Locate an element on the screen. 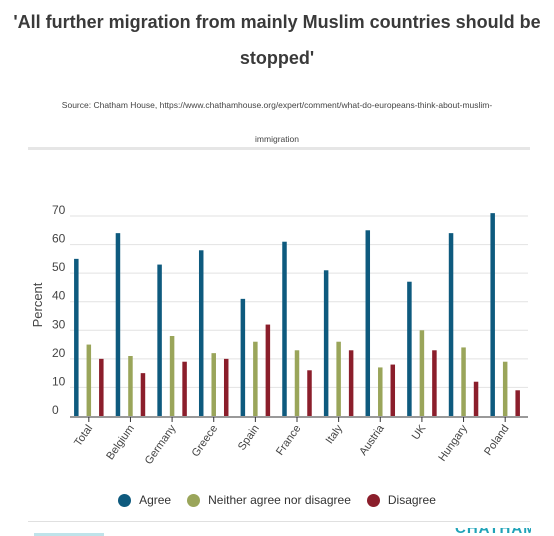 Image resolution: width=554 pixels, height=536 pixels. bar-agree-greece is located at coordinates (201, 333).